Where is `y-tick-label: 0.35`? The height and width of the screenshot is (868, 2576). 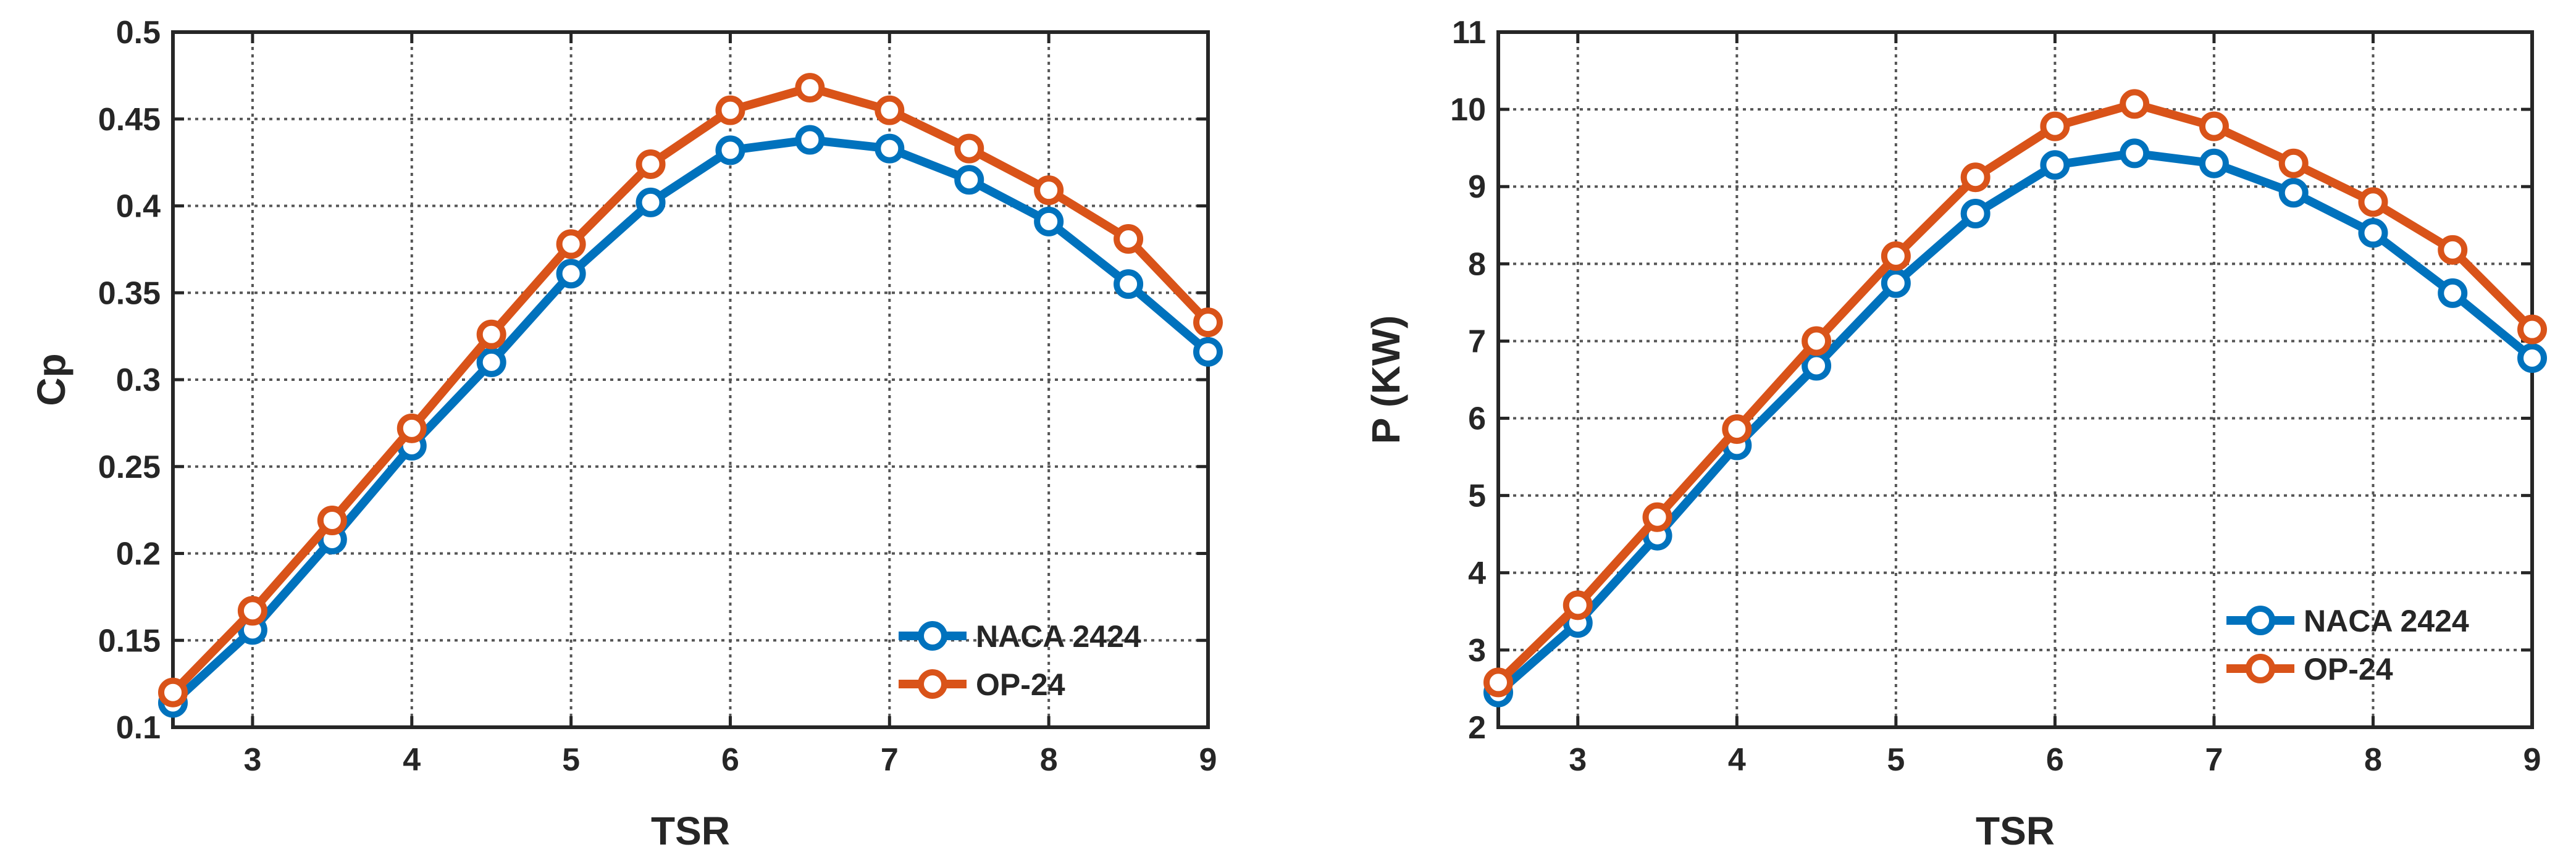 y-tick-label: 0.35 is located at coordinates (129, 293).